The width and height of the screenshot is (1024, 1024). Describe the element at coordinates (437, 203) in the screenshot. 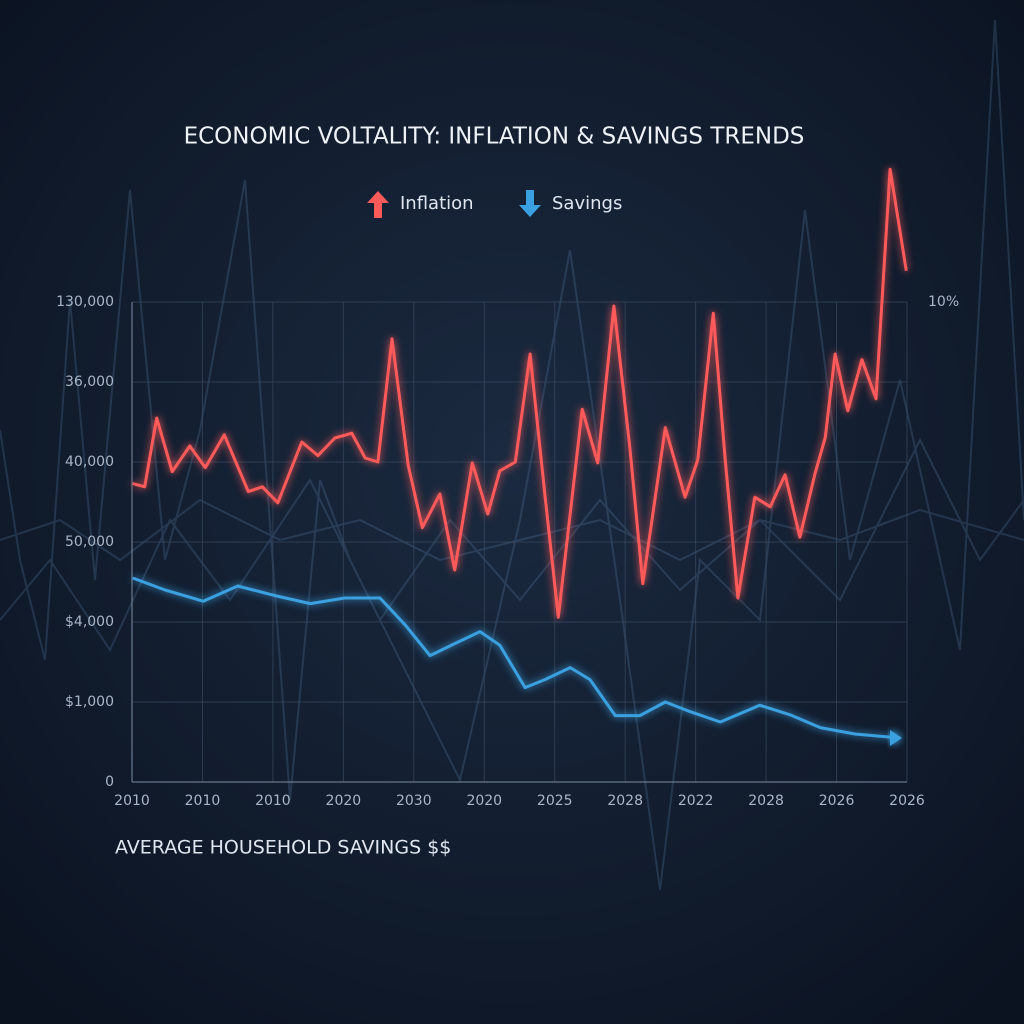

I see `legend-label: Inflation` at that location.